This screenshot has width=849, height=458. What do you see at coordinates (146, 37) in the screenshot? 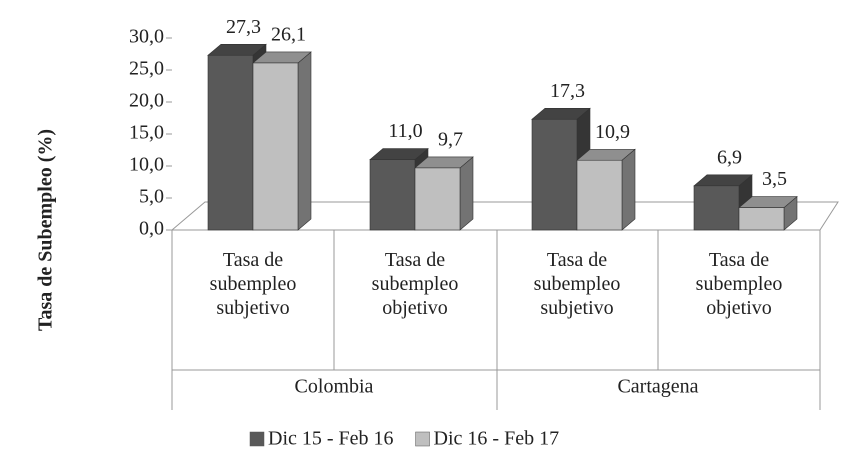
I see `y-tick-label: 30,0` at bounding box center [146, 37].